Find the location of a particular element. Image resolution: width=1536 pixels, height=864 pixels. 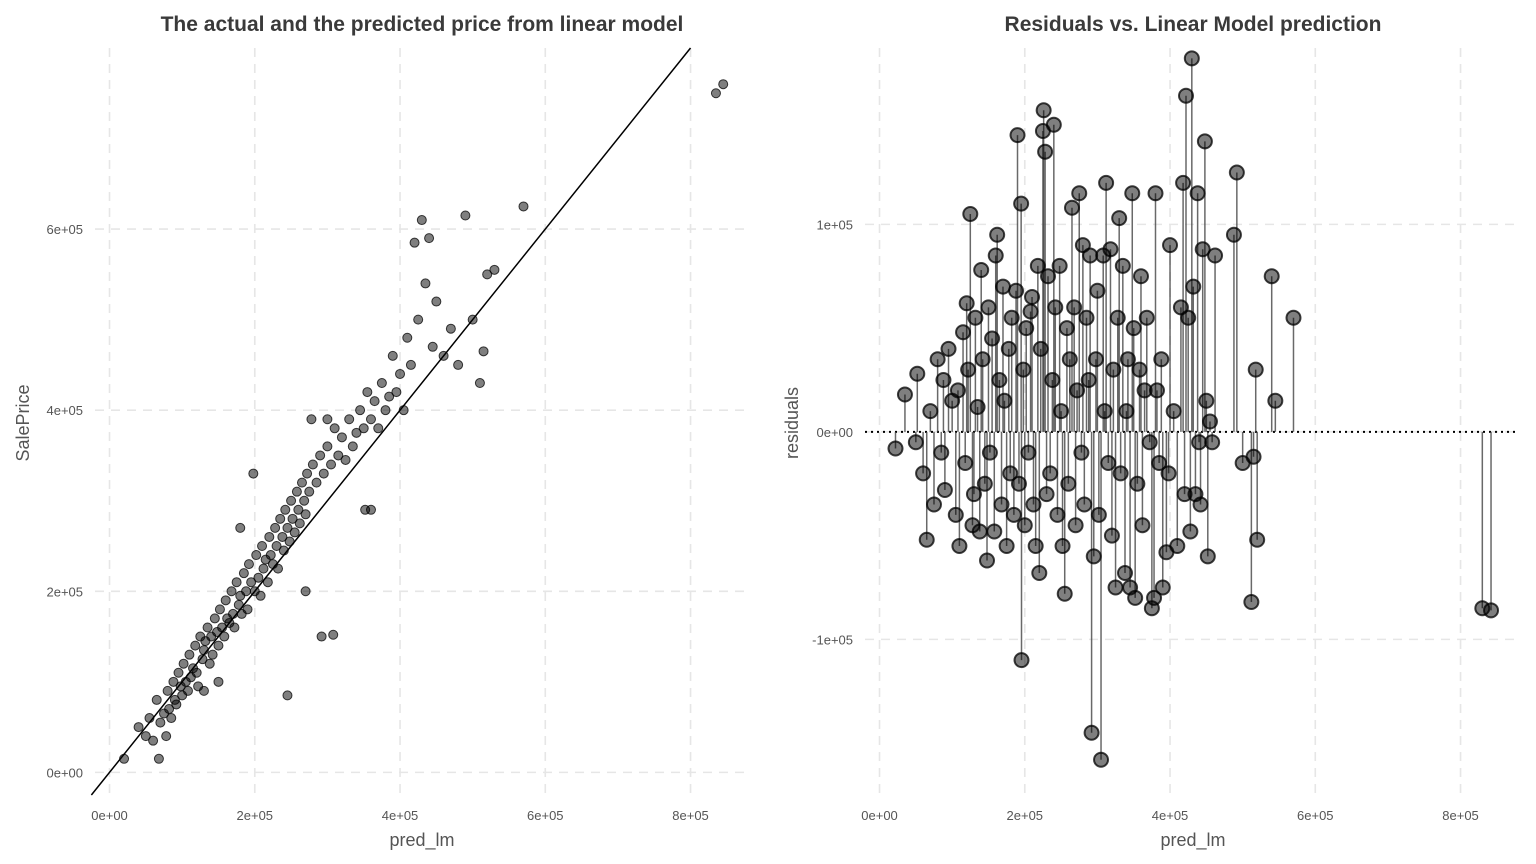

right-x-tick-label: 8e+05 is located at coordinates (1460, 815).